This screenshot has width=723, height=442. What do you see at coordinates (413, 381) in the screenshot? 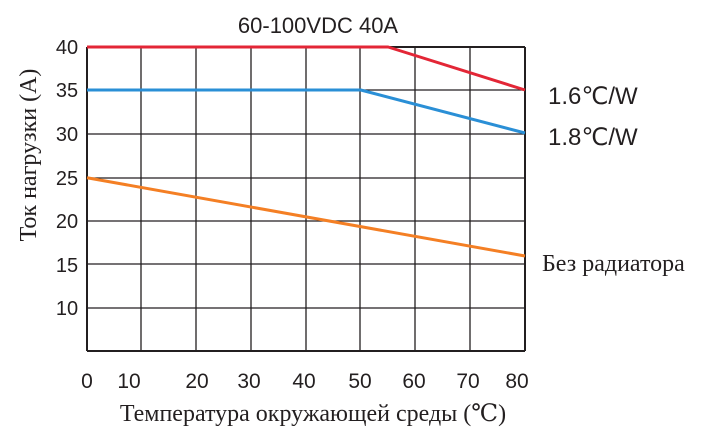
I see `x-tick-label: 60` at bounding box center [413, 381].